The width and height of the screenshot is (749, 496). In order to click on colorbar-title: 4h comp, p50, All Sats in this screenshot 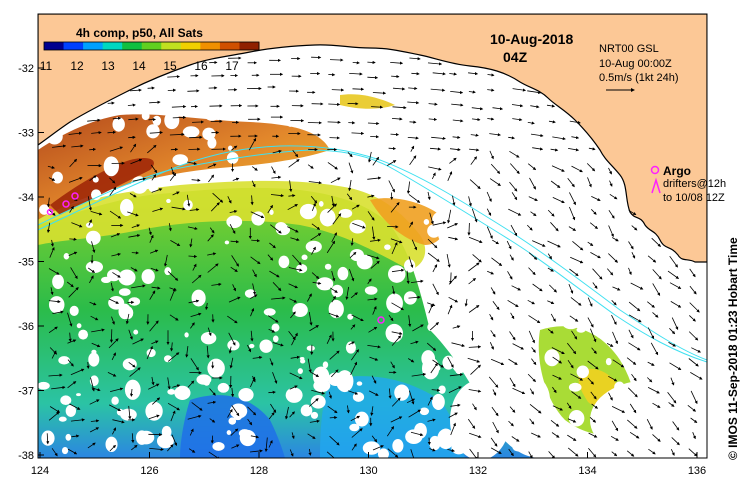, I will do `click(139, 33)`.